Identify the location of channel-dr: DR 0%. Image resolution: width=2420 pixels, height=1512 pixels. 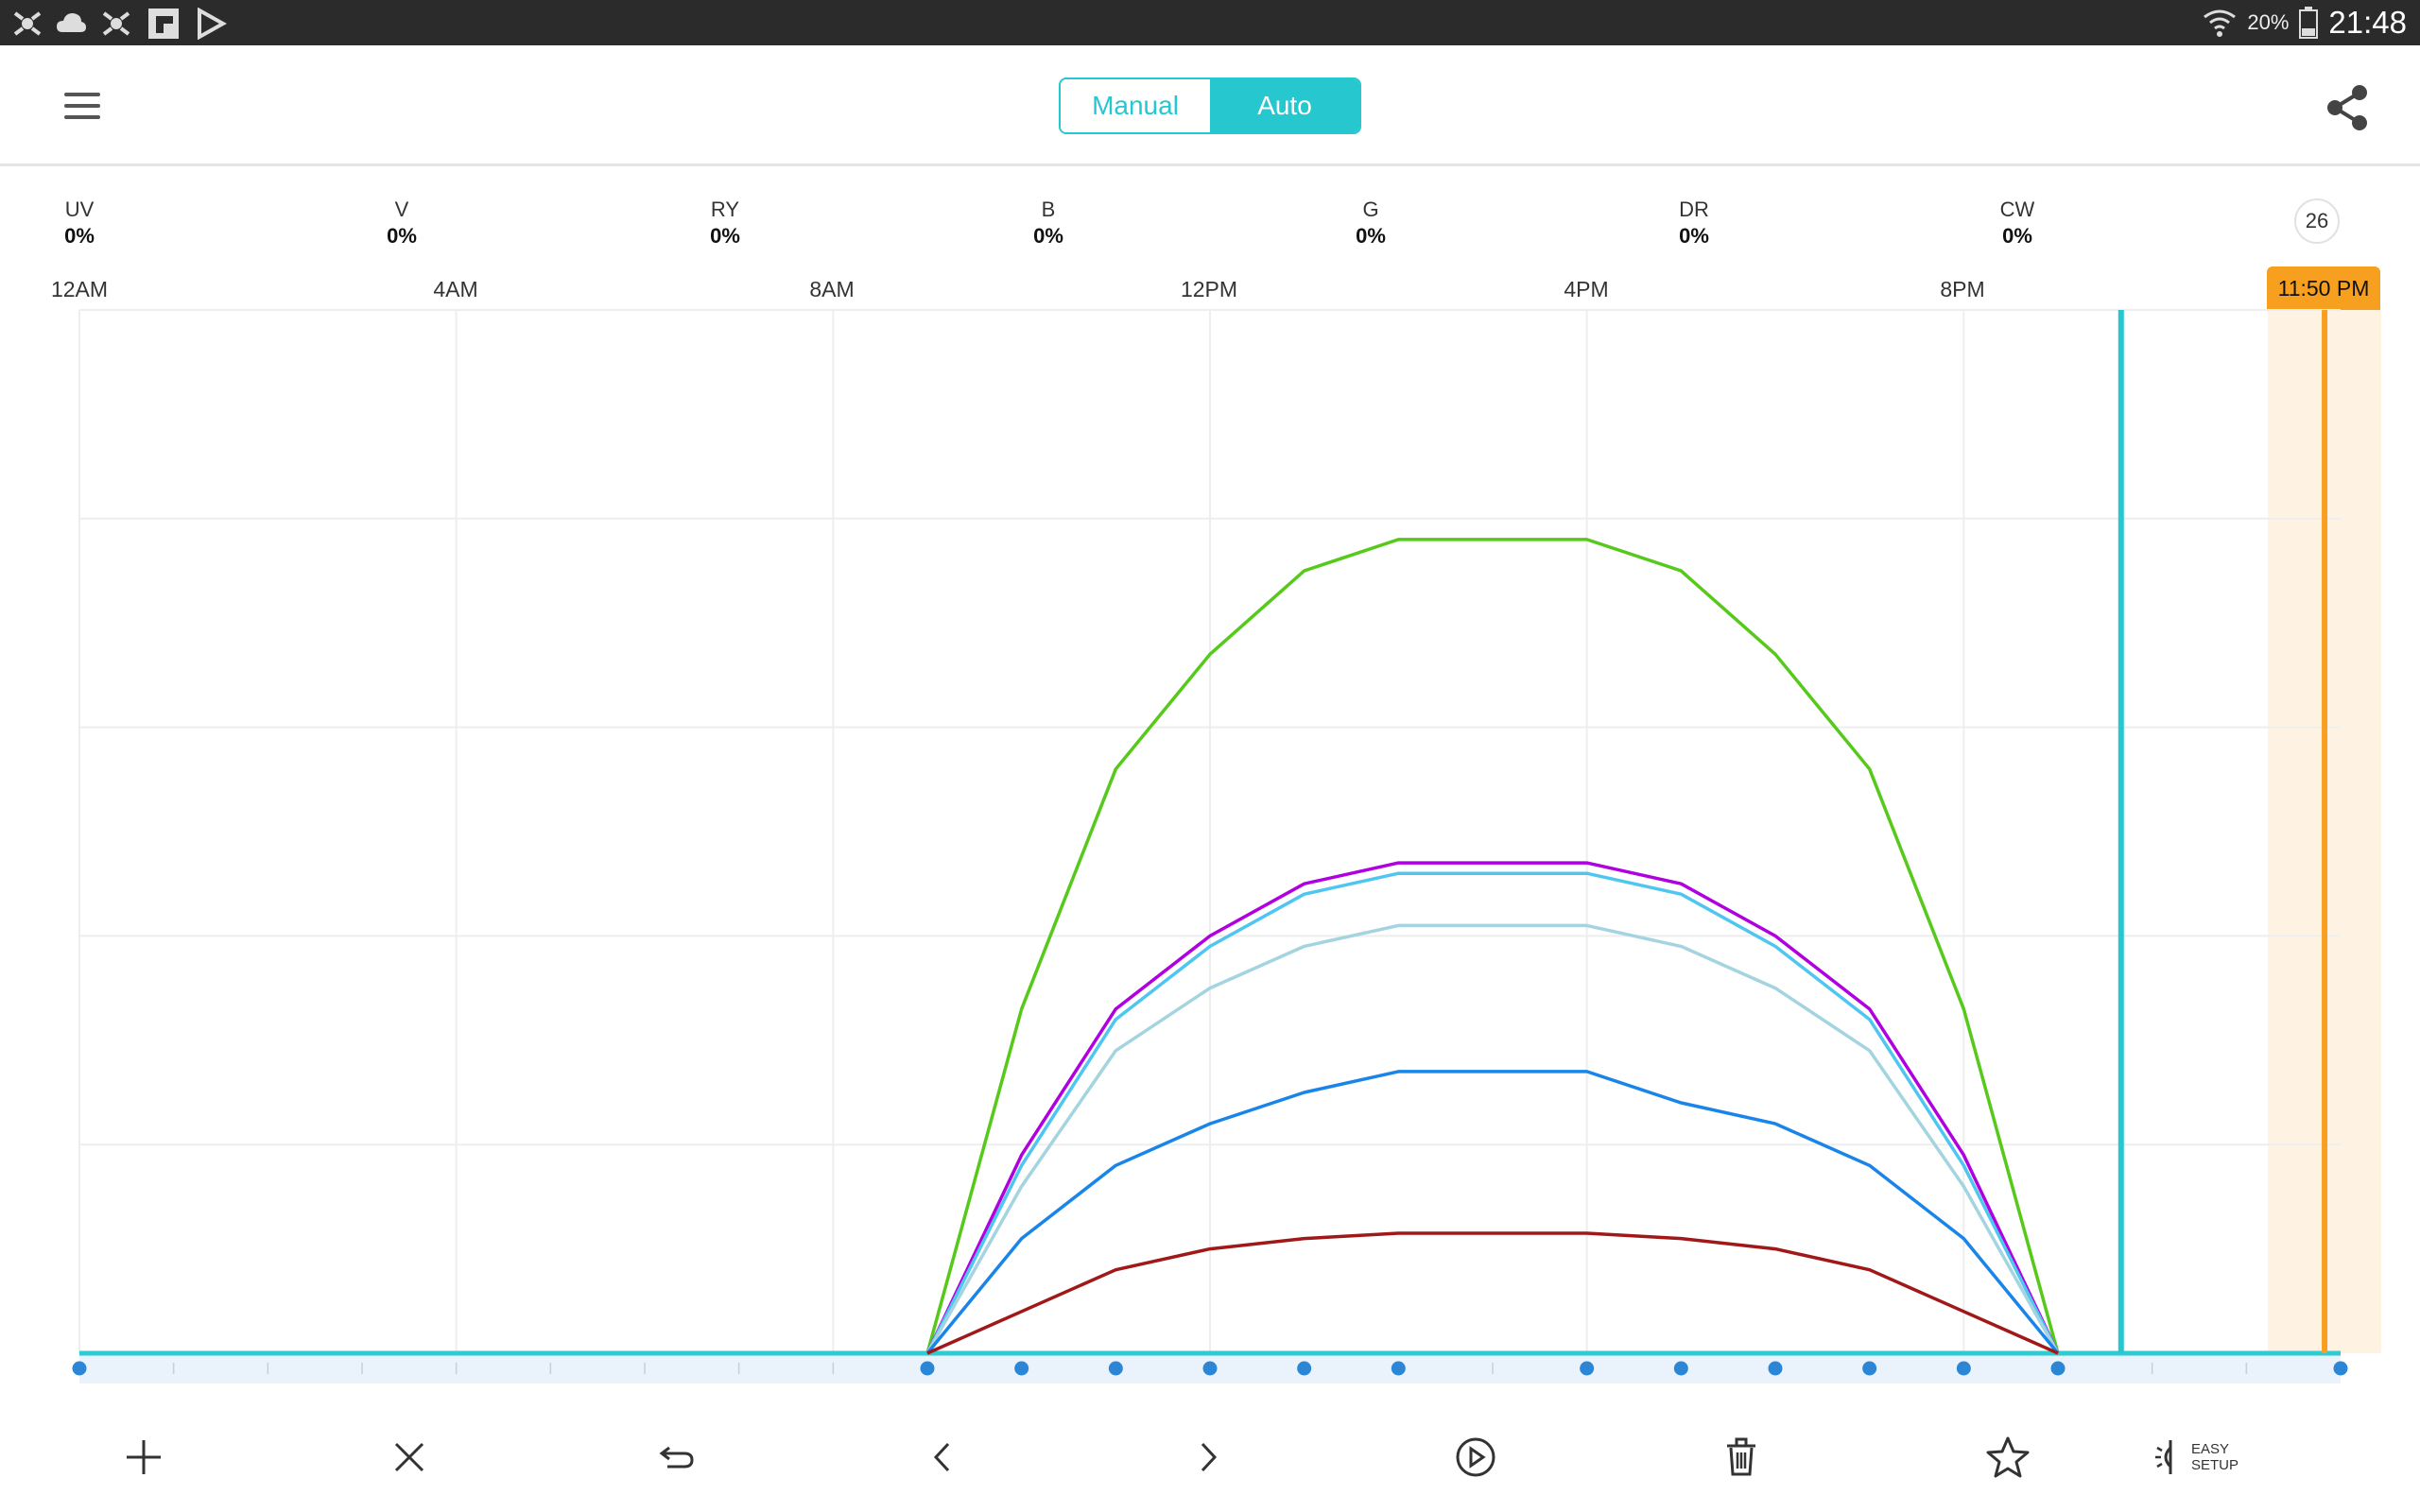
(1694, 223).